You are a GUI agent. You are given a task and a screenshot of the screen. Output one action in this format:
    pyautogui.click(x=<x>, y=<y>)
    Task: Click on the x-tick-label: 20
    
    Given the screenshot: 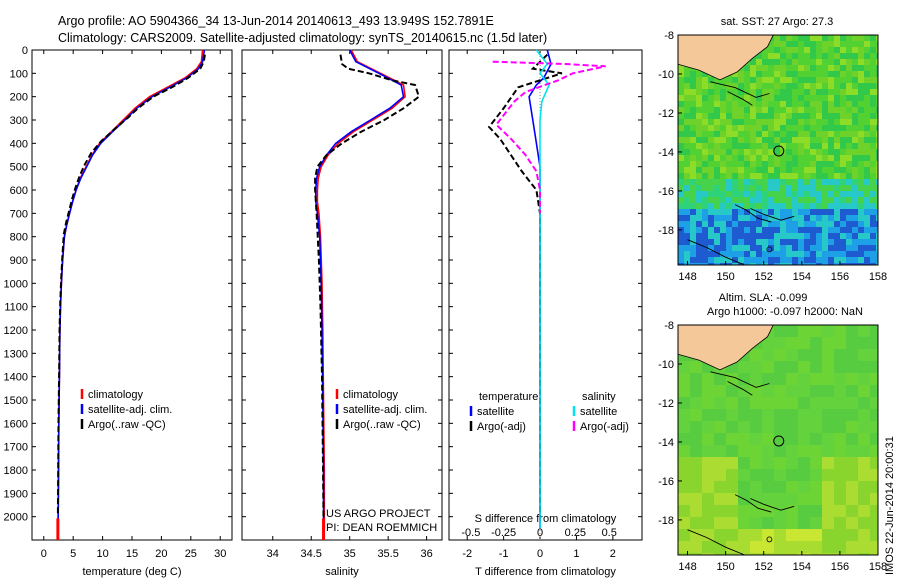 What is the action you would take?
    pyautogui.click(x=161, y=554)
    